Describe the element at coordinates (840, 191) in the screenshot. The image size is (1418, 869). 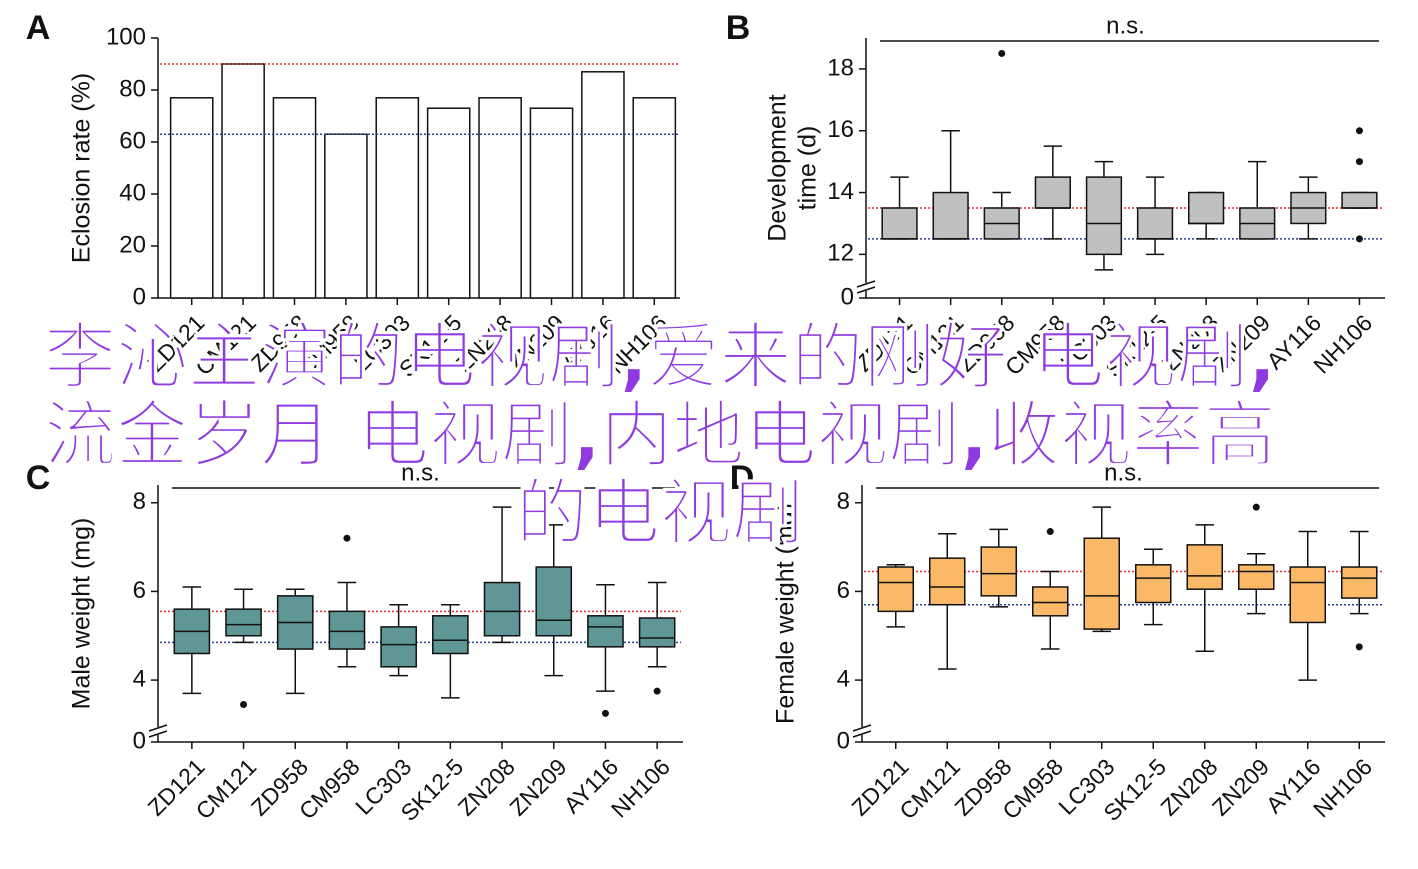
I see `y-tick-label: 14` at that location.